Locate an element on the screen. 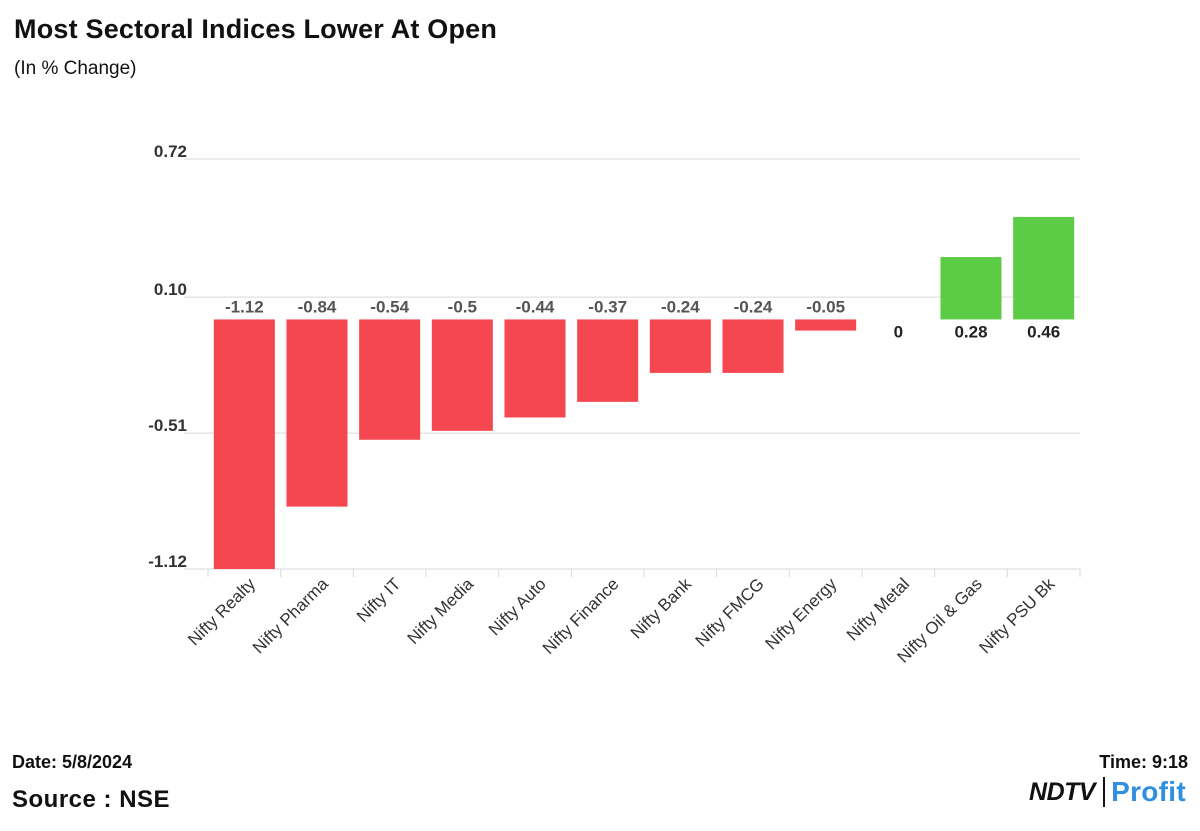 This screenshot has height=831, width=1200. y-tick-label: -1.12 is located at coordinates (167, 561).